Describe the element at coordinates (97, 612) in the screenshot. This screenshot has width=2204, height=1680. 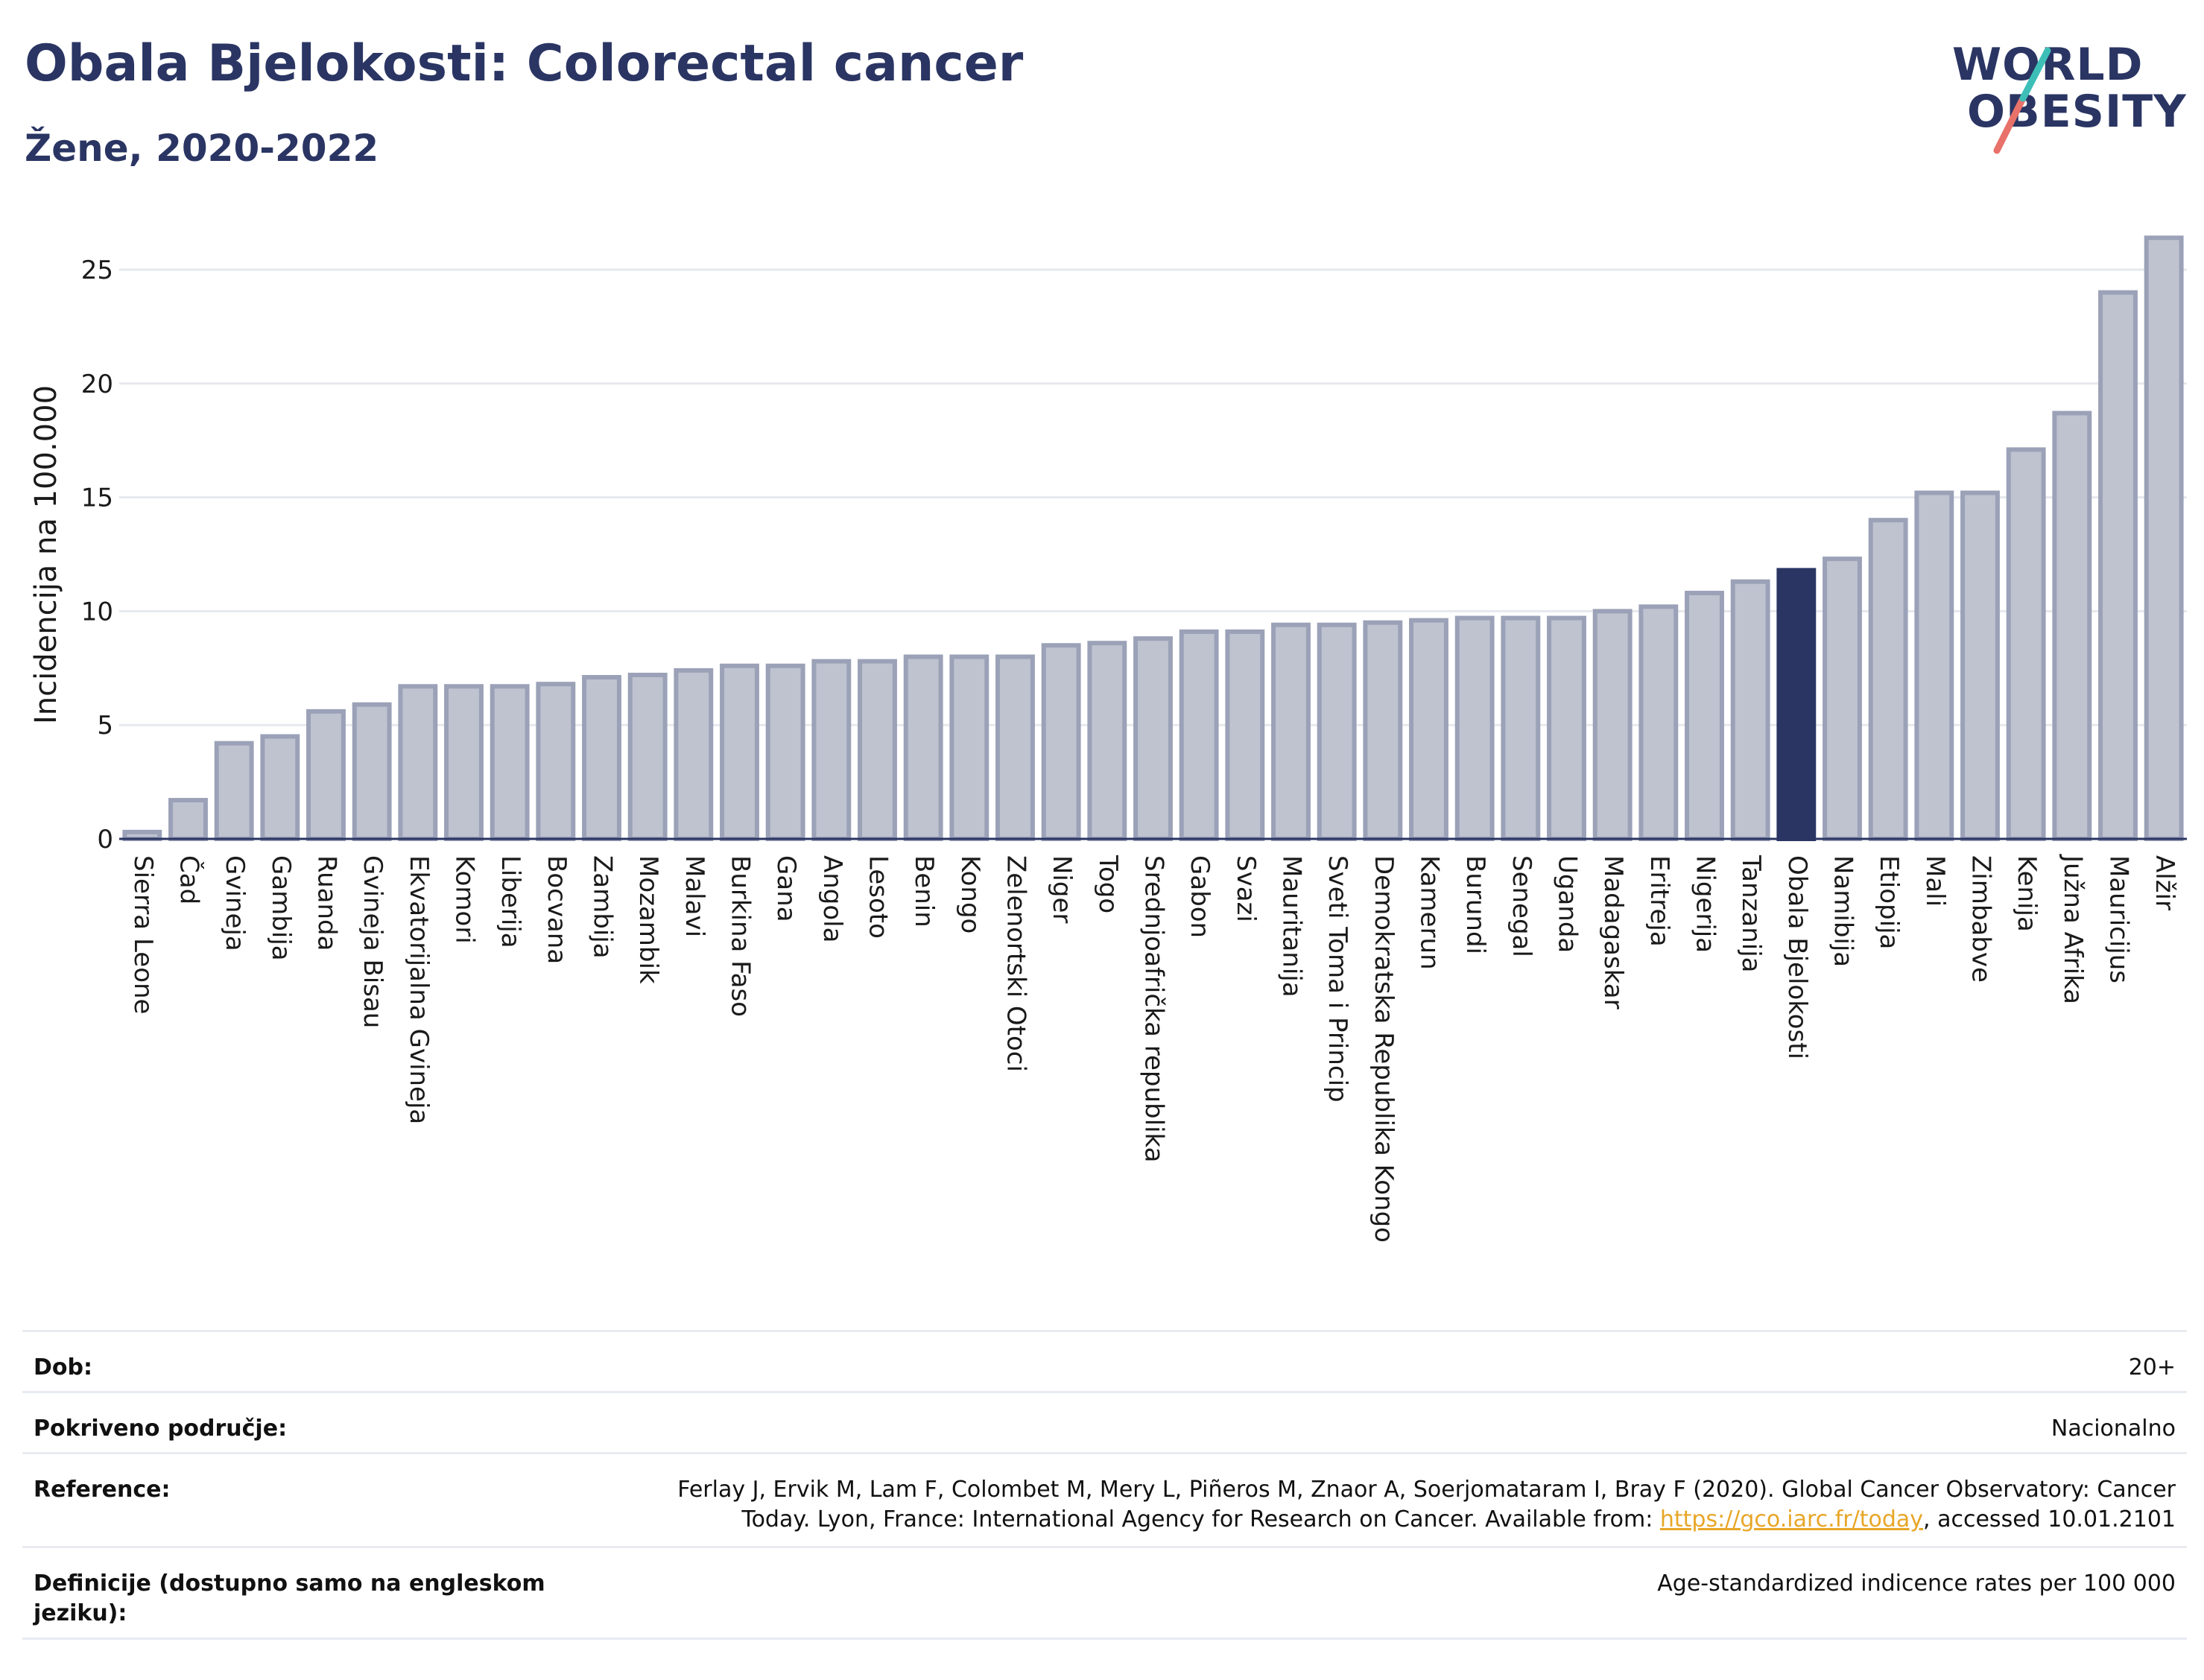
I see `y-tick-label: 10` at that location.